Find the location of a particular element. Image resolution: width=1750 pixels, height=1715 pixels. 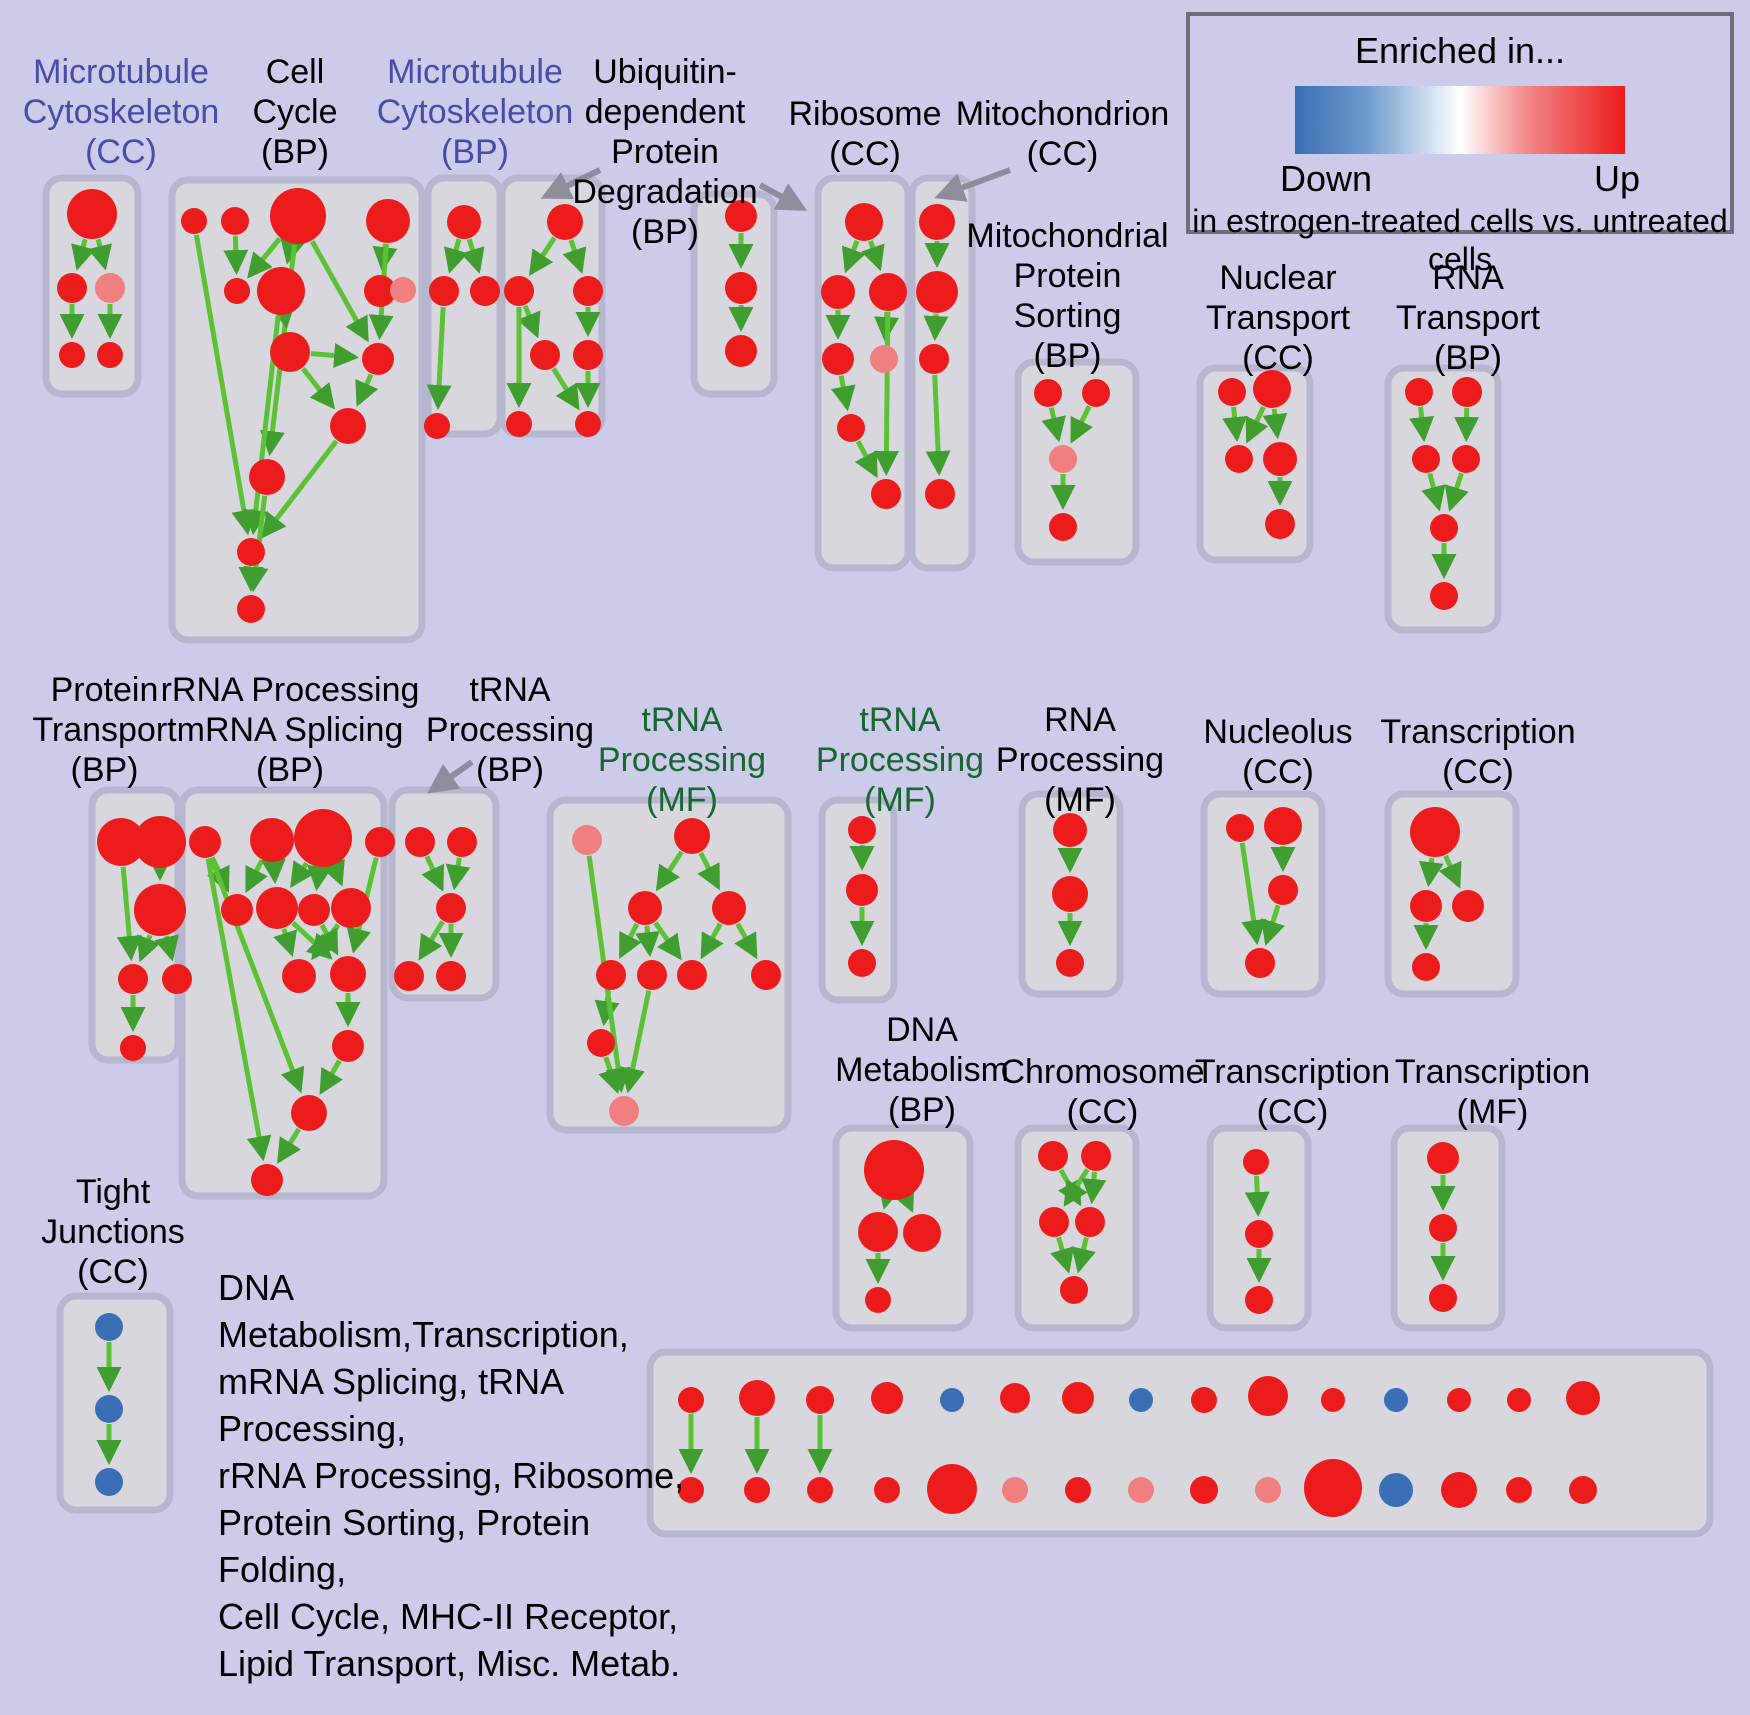

cluster-label-mitochondrial-protein-sorting-bp: Mitochondrial Protein Sorting (BP) is located at coordinates (1067, 296).